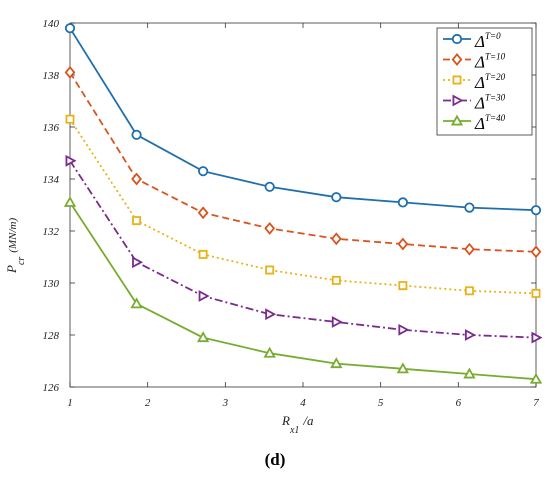  Describe the element at coordinates (15, 246) in the screenshot. I see `y-axis-label: Pcr(MN/m)` at that location.